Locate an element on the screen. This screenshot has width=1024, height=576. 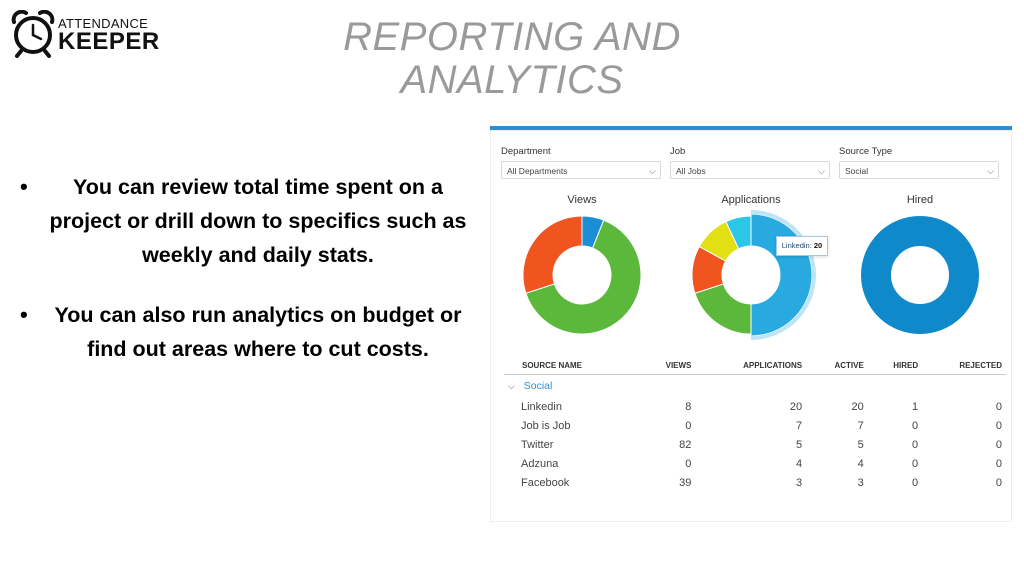
hired-donut-chart is located at coordinates (920, 275).